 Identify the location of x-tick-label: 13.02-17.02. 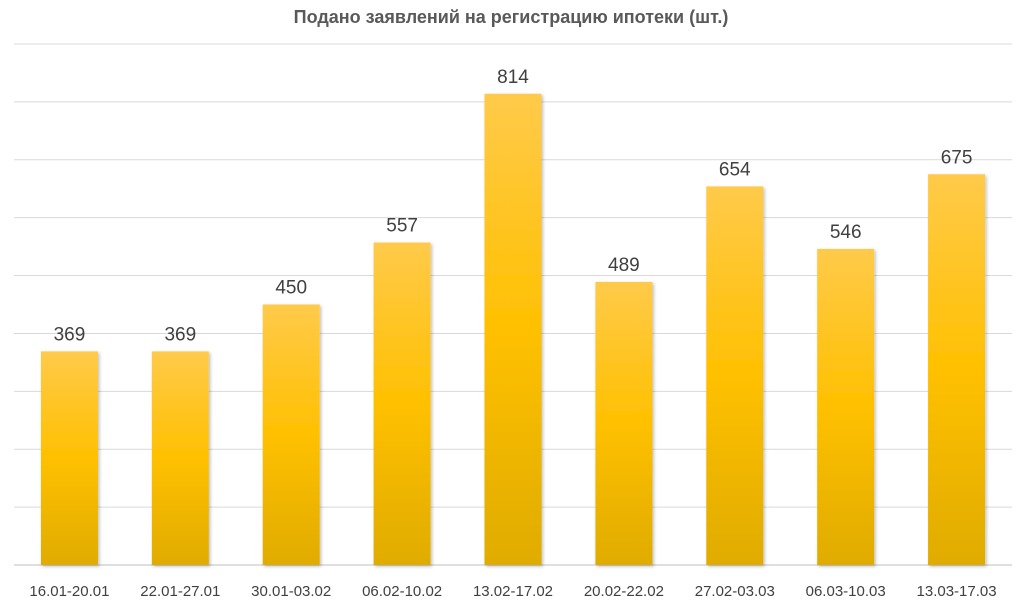
(513, 591).